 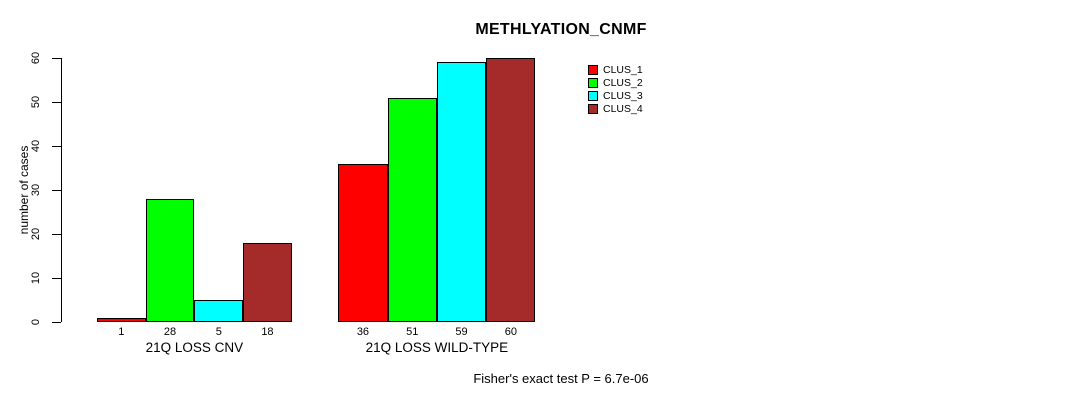 I want to click on bar-value-label: 28, so click(x=170, y=332).